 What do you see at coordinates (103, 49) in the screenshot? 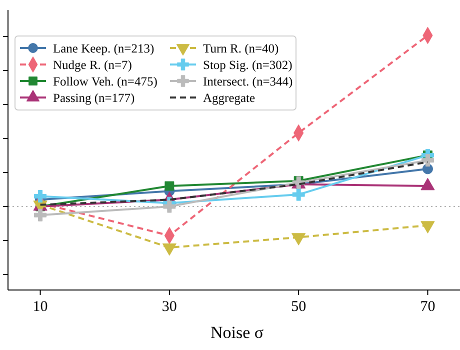
I see `legend-label: Lane Keep. (n=213)` at bounding box center [103, 49].